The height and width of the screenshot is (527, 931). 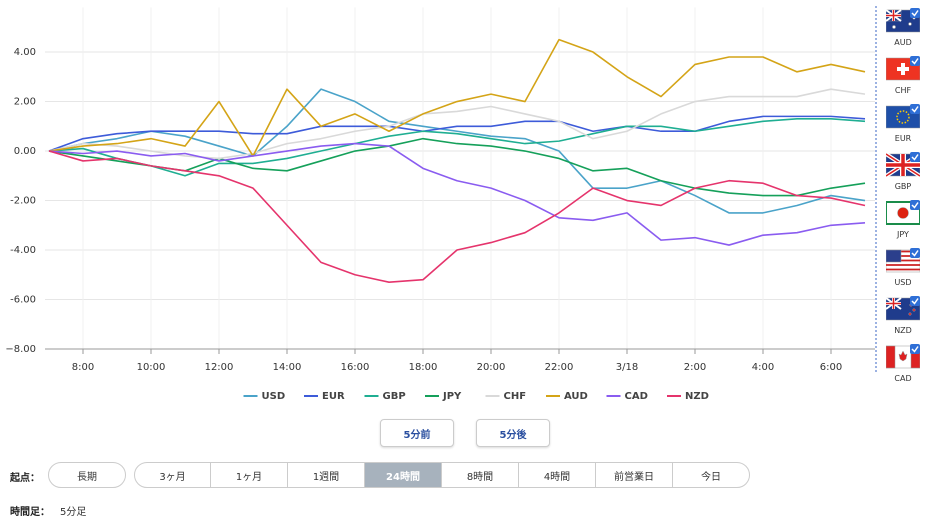 I want to click on currency-toggle: USD, so click(x=903, y=267).